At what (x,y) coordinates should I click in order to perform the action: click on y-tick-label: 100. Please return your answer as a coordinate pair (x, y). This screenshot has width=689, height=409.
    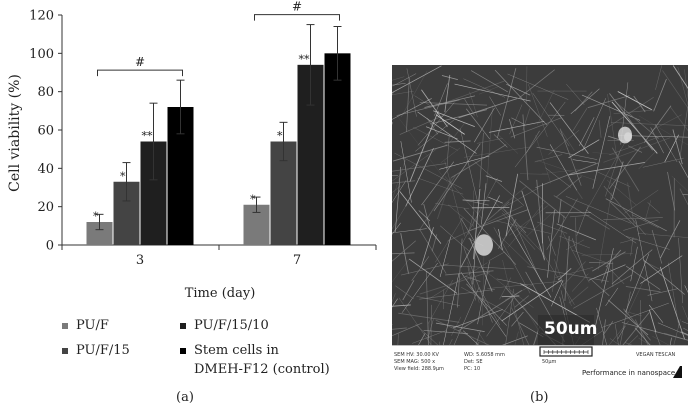
    Looking at the image, I should click on (41, 54).